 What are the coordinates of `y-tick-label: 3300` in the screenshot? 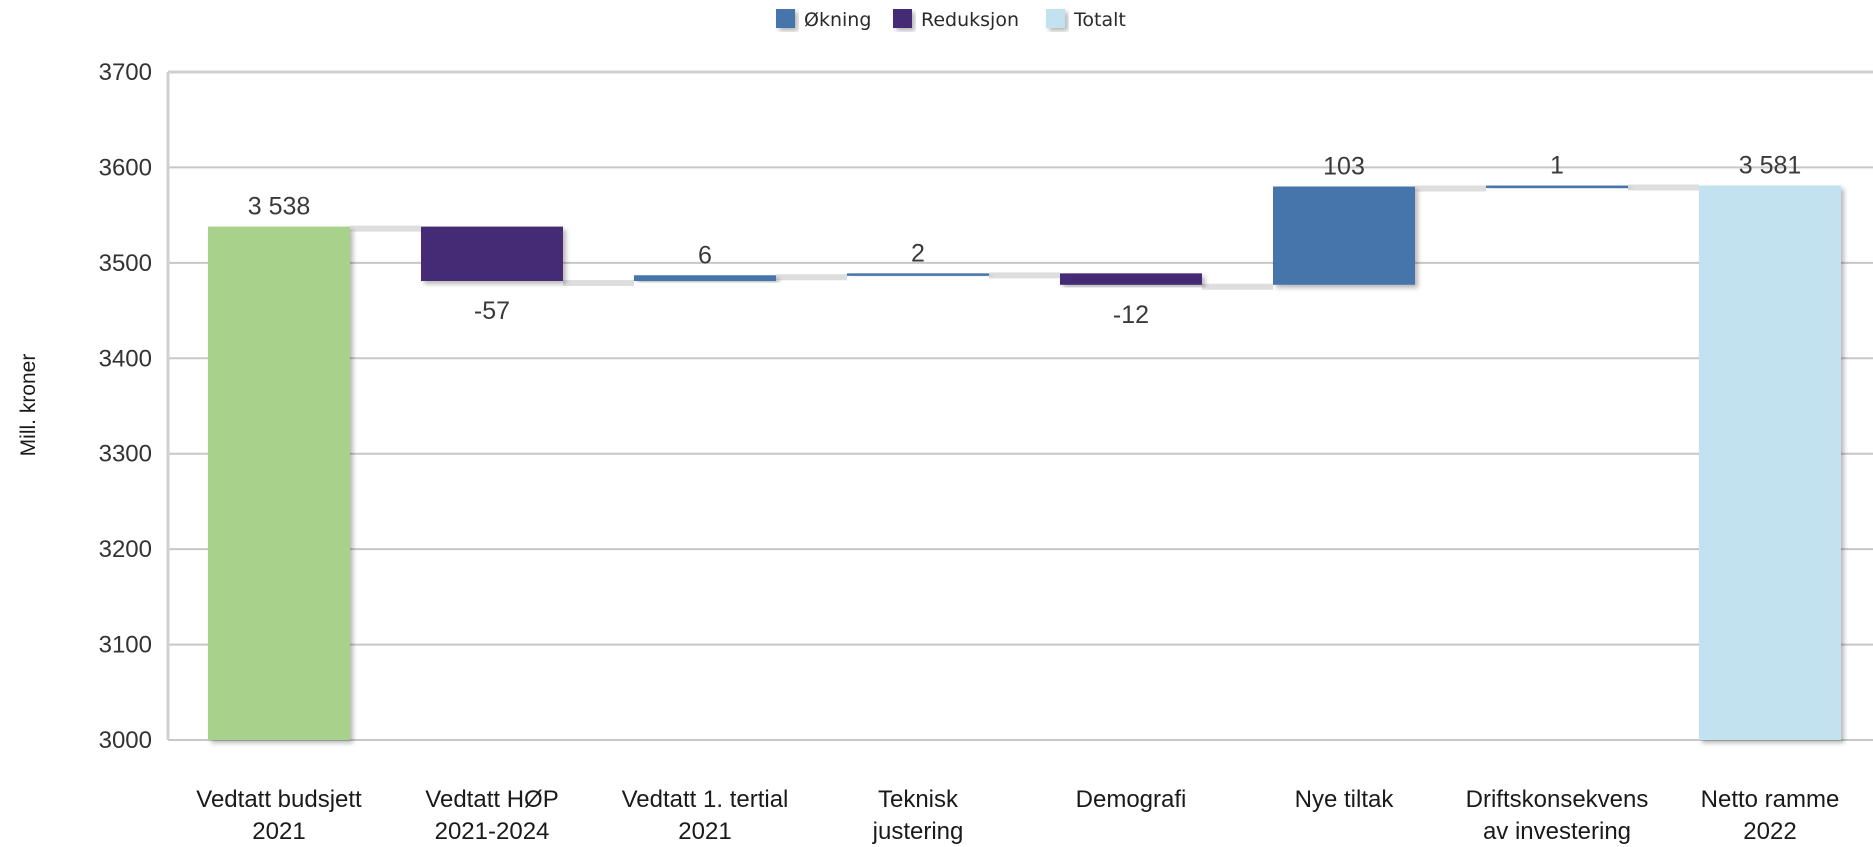 It's located at (125, 454).